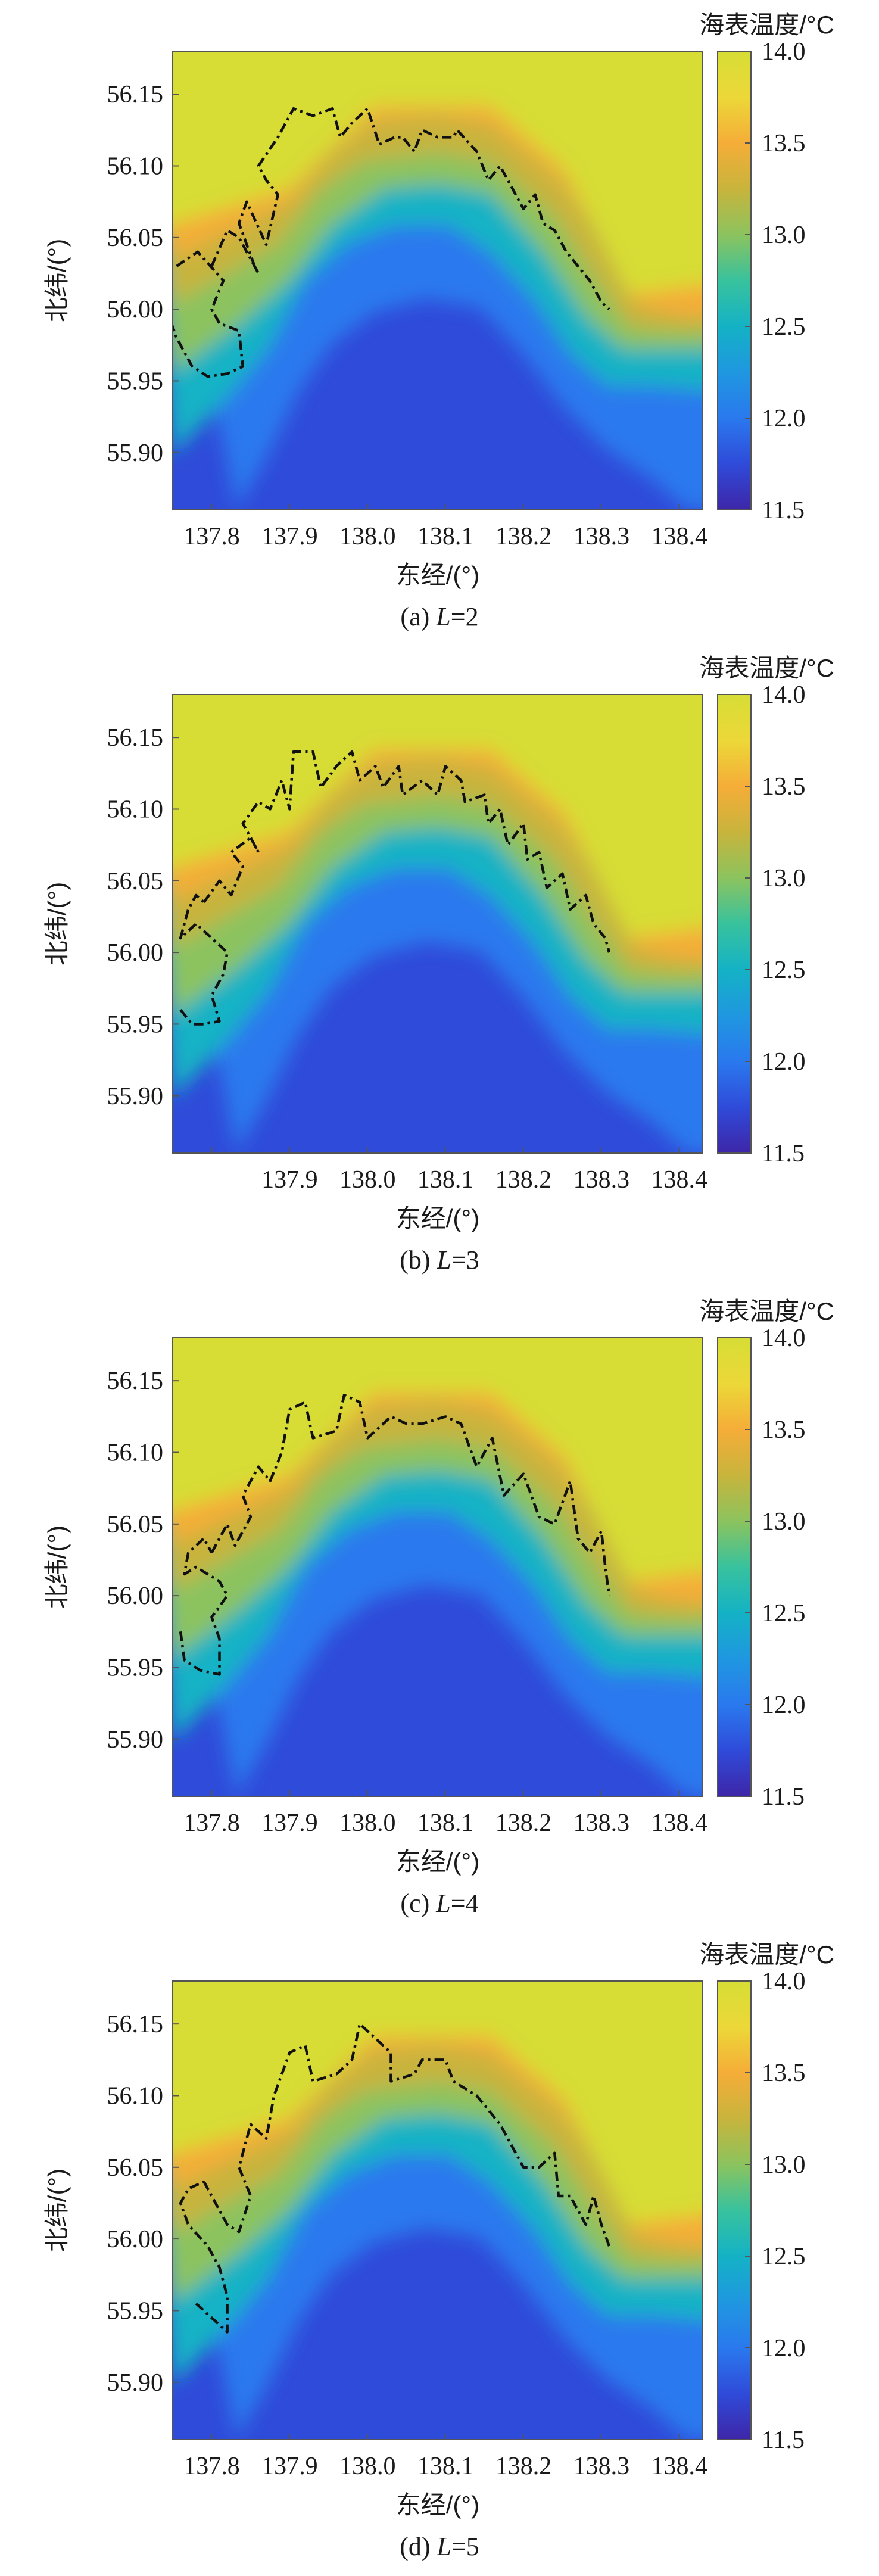 The image size is (879, 2576). I want to click on caption-c-prefix: (c), so click(418, 1903).